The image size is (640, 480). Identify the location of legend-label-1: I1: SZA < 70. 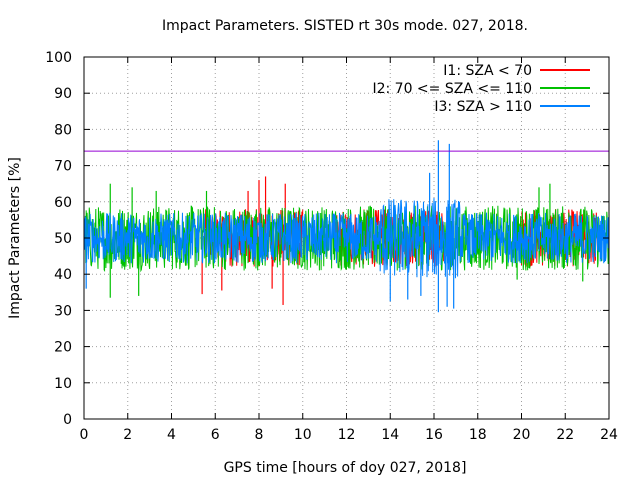
(487, 71).